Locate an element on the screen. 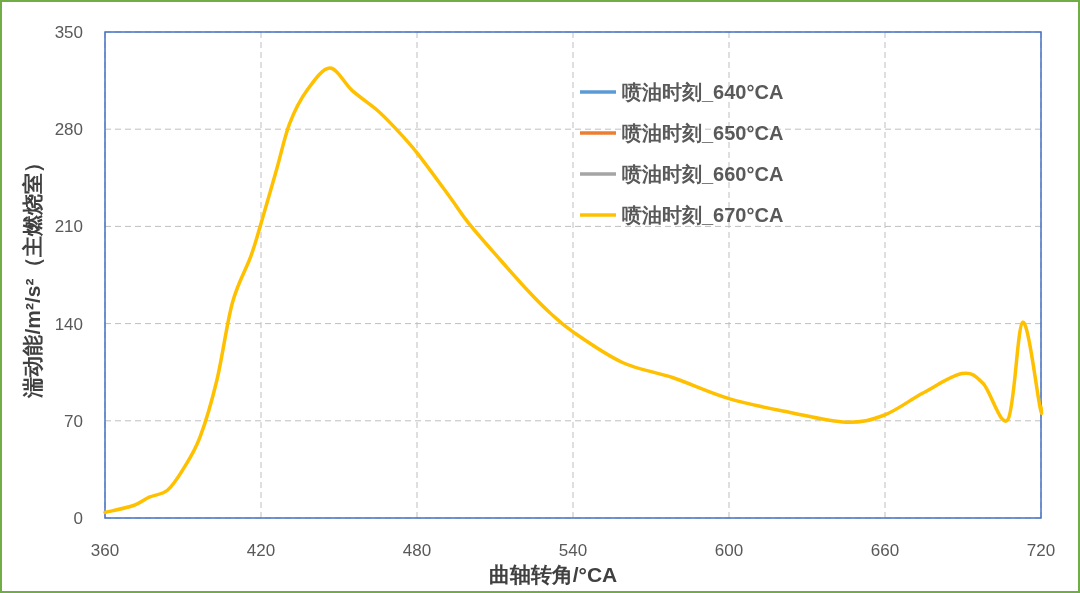 Image resolution: width=1080 pixels, height=593 pixels. legend-label: 喷油时刻_670°CA is located at coordinates (703, 215).